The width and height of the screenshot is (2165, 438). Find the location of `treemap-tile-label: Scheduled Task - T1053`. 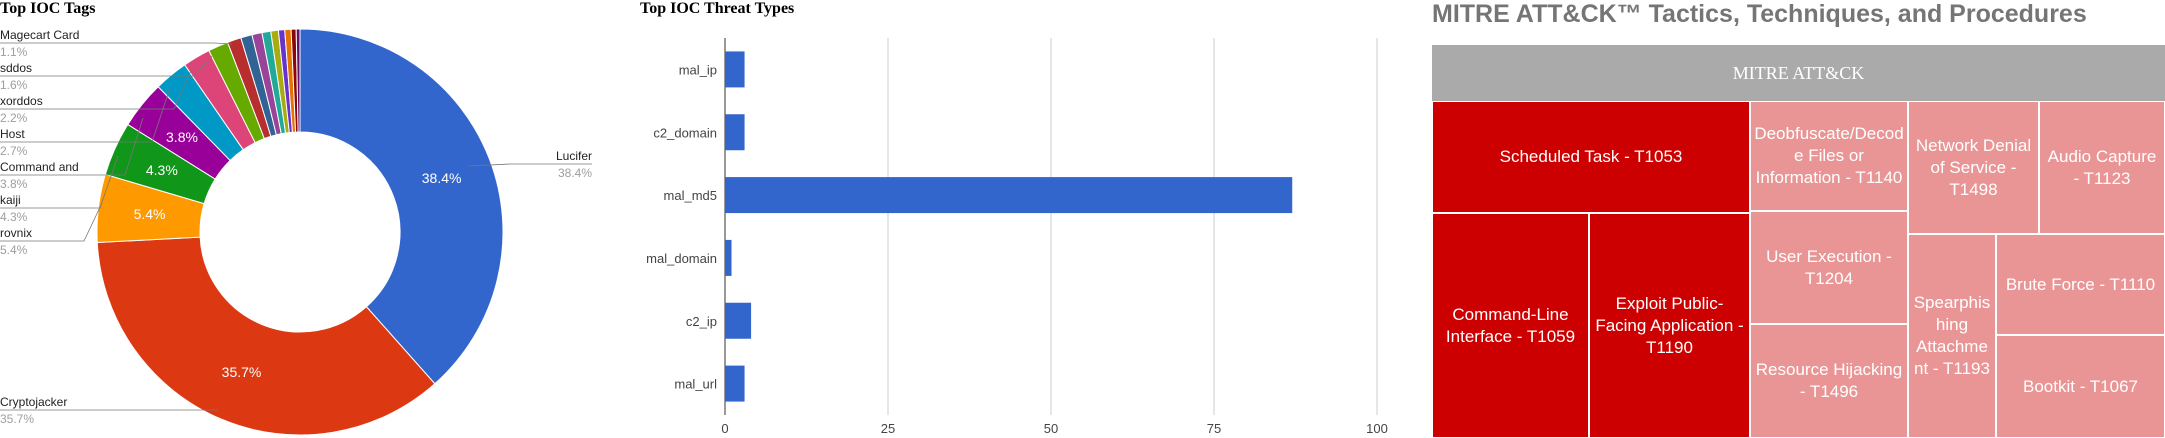

treemap-tile-label: Scheduled Task - T1053 is located at coordinates (1591, 156).